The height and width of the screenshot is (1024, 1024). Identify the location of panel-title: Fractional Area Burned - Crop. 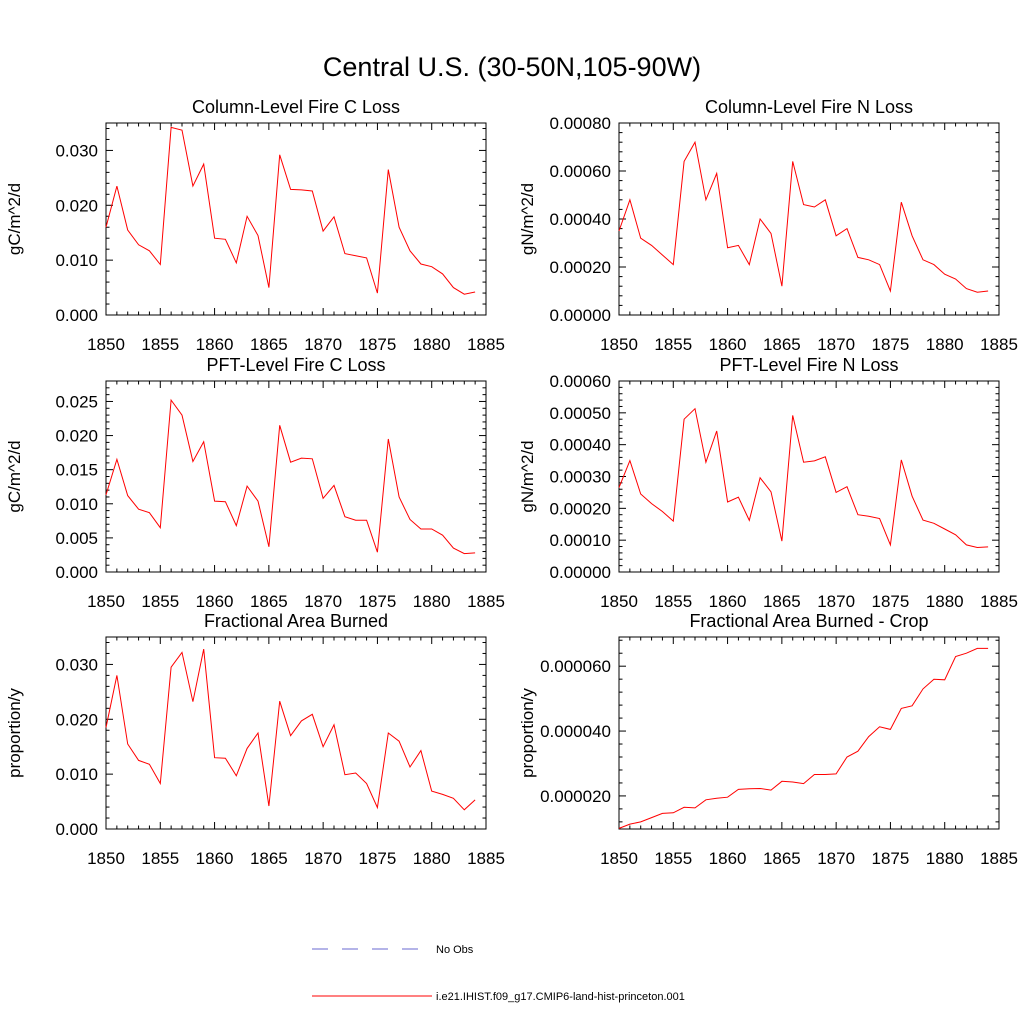
(808, 621).